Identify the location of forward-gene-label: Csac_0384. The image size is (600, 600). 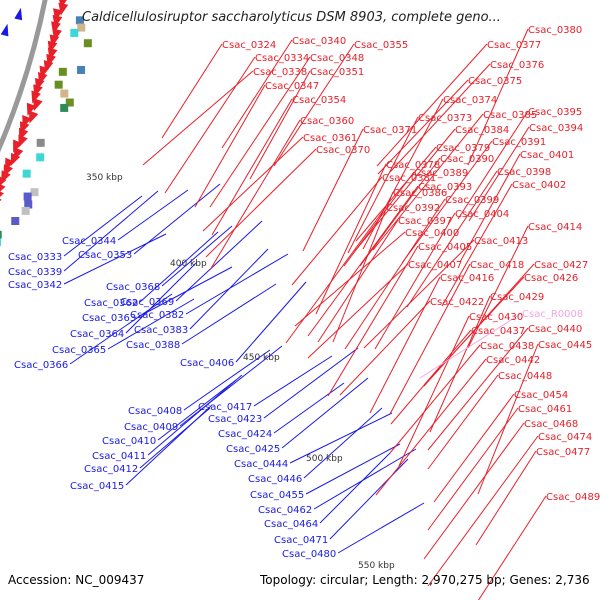
(482, 130).